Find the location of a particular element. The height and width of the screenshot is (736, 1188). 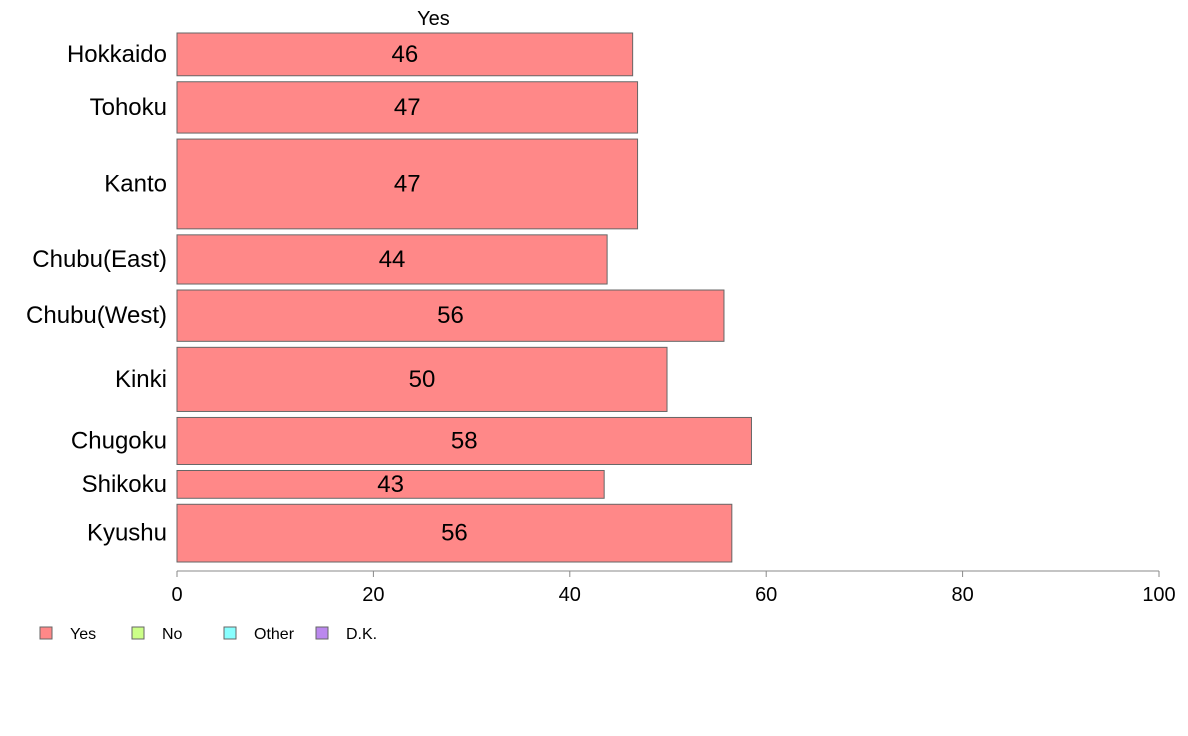

bar-yes-hokkaido is located at coordinates (405, 54).